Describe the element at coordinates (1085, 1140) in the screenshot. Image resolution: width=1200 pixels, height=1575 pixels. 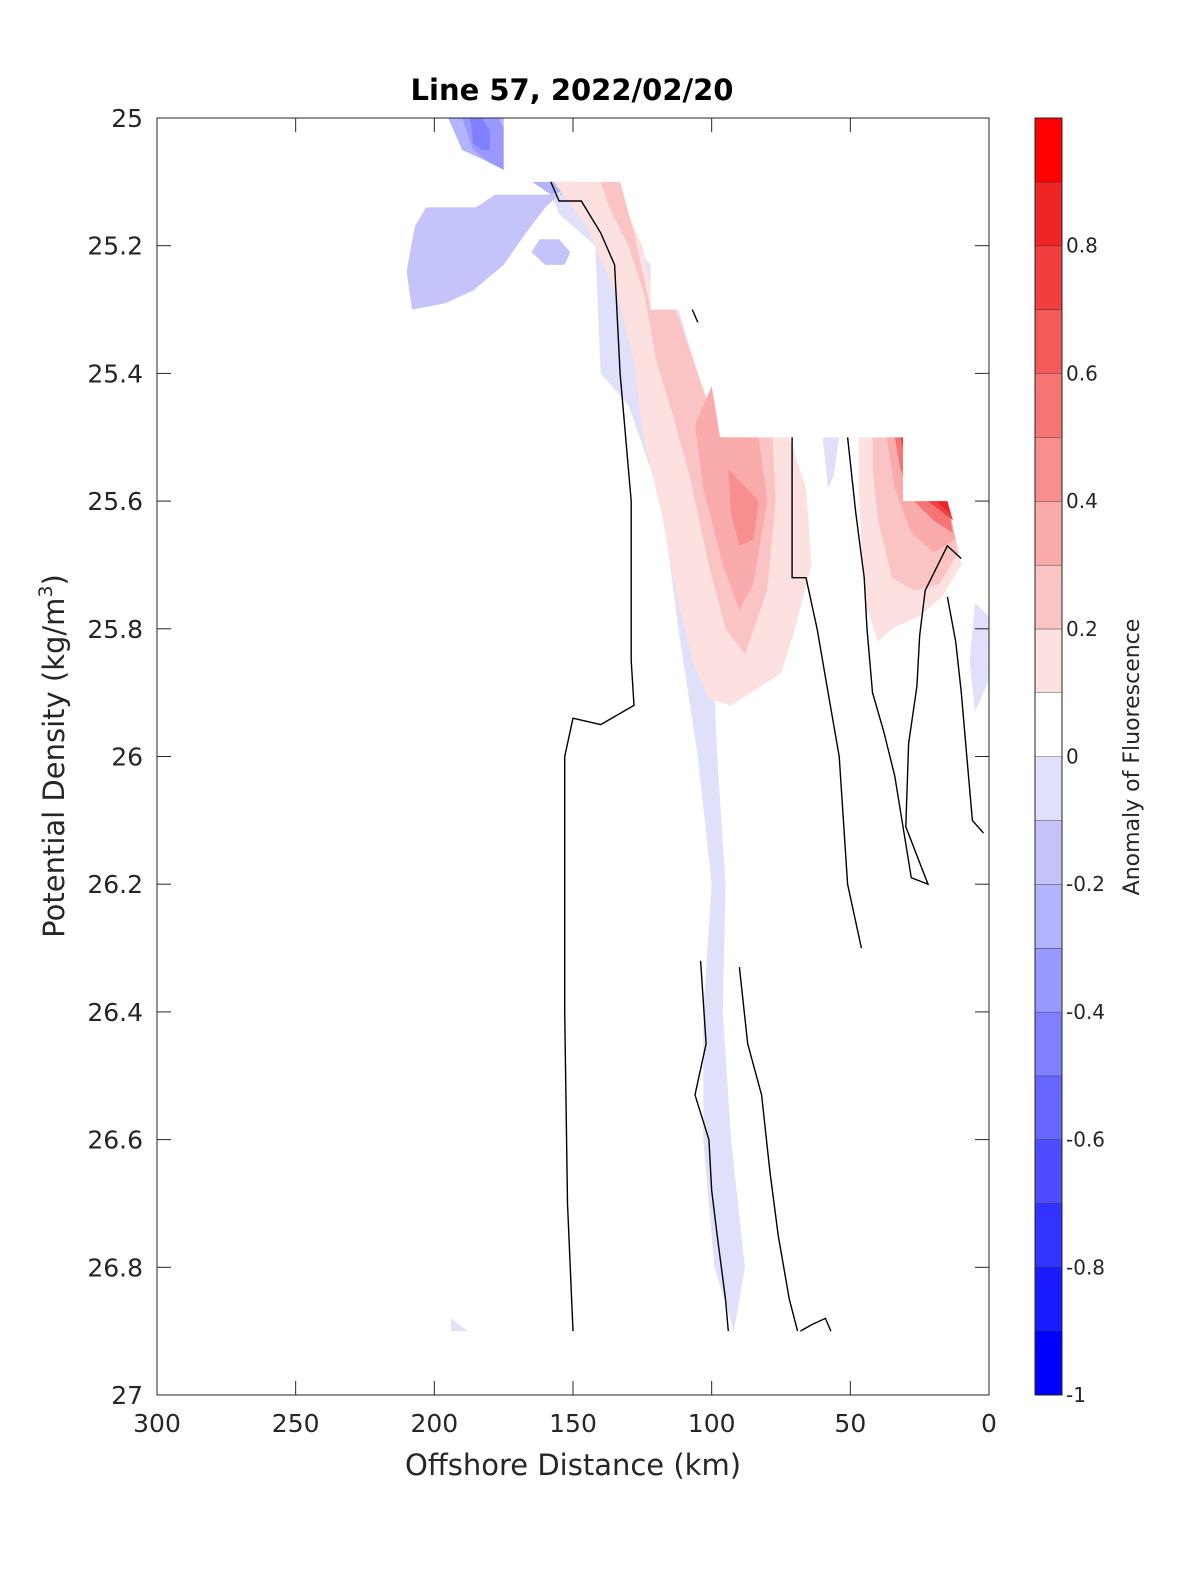
I see `colorbar-tick-label: -0.6` at that location.